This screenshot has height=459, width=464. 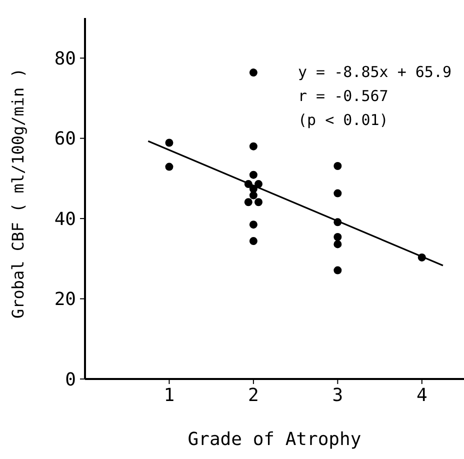 I want to click on annotation: (p < 0.01), so click(x=344, y=120).